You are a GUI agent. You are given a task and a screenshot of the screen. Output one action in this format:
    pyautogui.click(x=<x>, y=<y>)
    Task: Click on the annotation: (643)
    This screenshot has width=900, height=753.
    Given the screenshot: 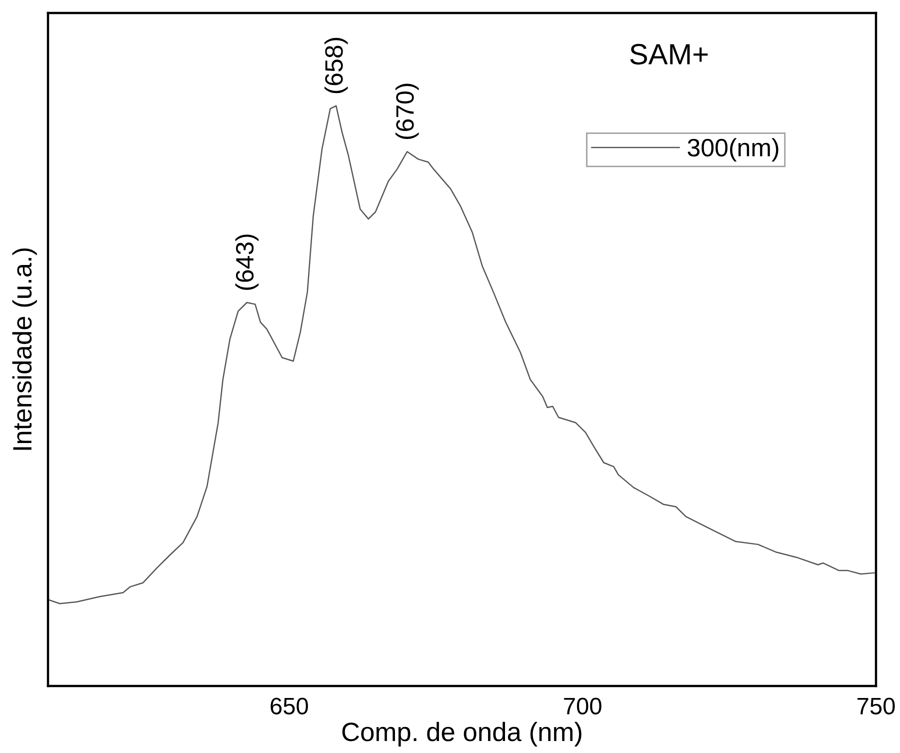 What is the action you would take?
    pyautogui.click(x=247, y=262)
    